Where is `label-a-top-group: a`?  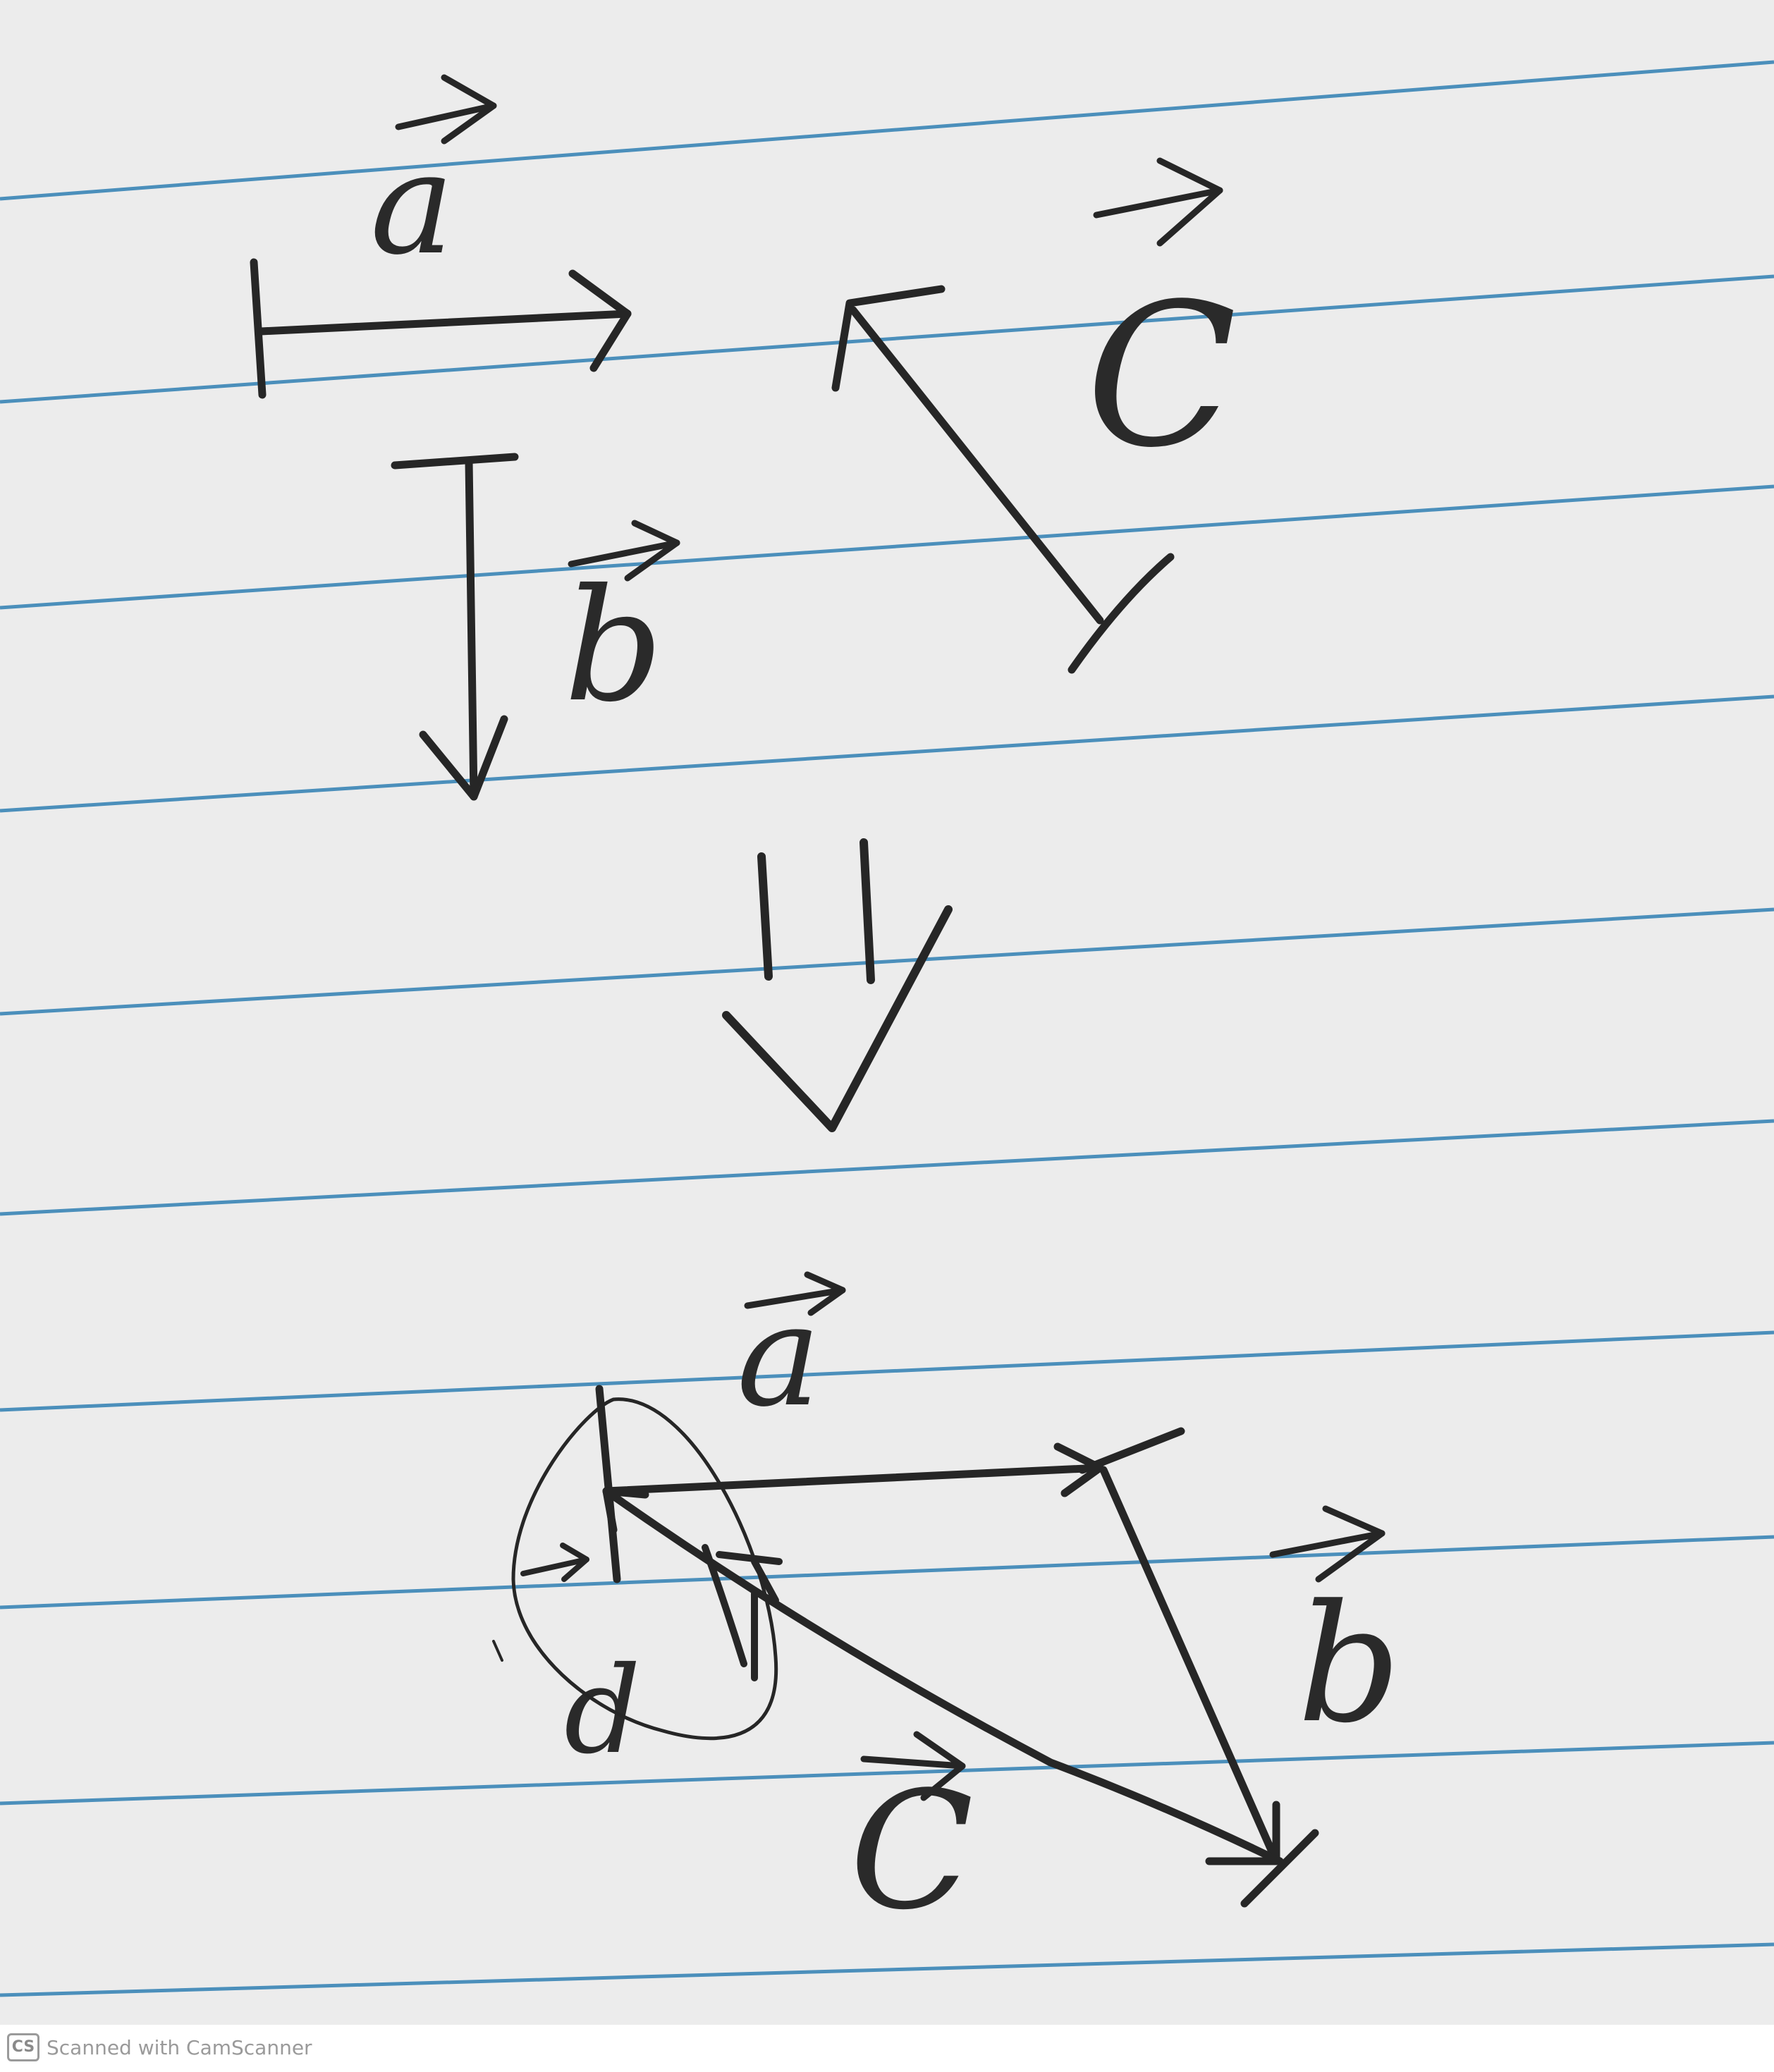 label-a-top-group: a is located at coordinates (434, 180).